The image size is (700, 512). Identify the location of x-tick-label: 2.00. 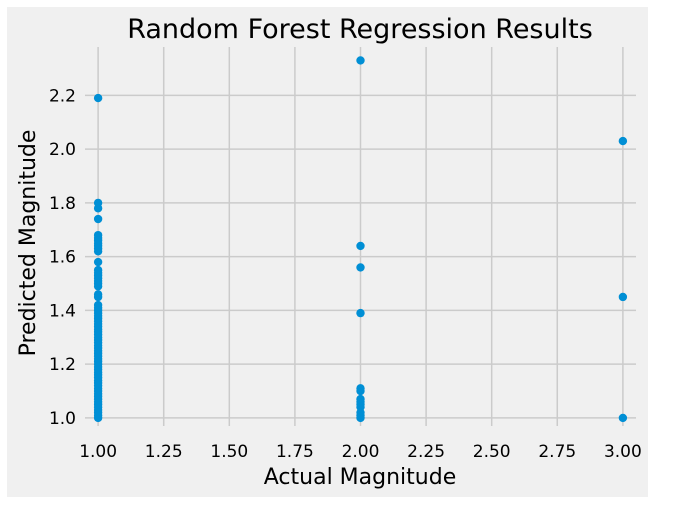
(361, 452).